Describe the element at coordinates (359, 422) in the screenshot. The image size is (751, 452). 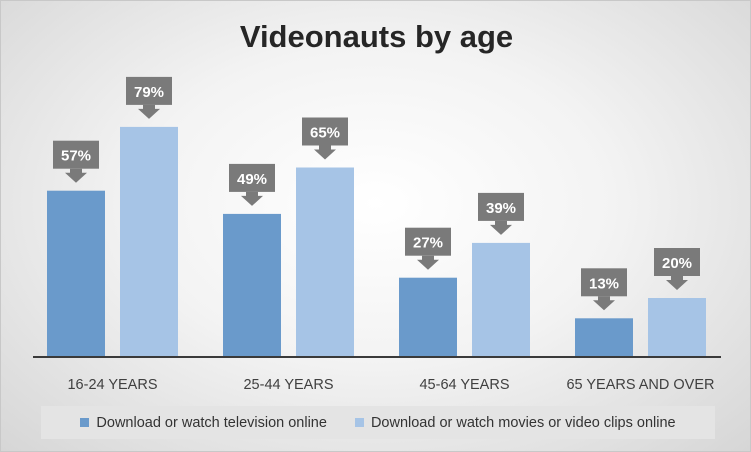
I see `legend-swatch-movies` at that location.